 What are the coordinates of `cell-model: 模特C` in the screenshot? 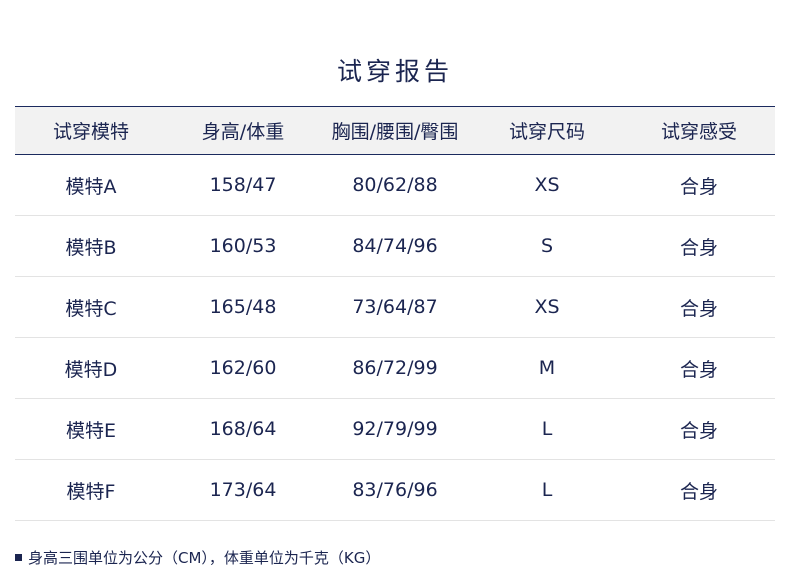 It's located at (91, 308).